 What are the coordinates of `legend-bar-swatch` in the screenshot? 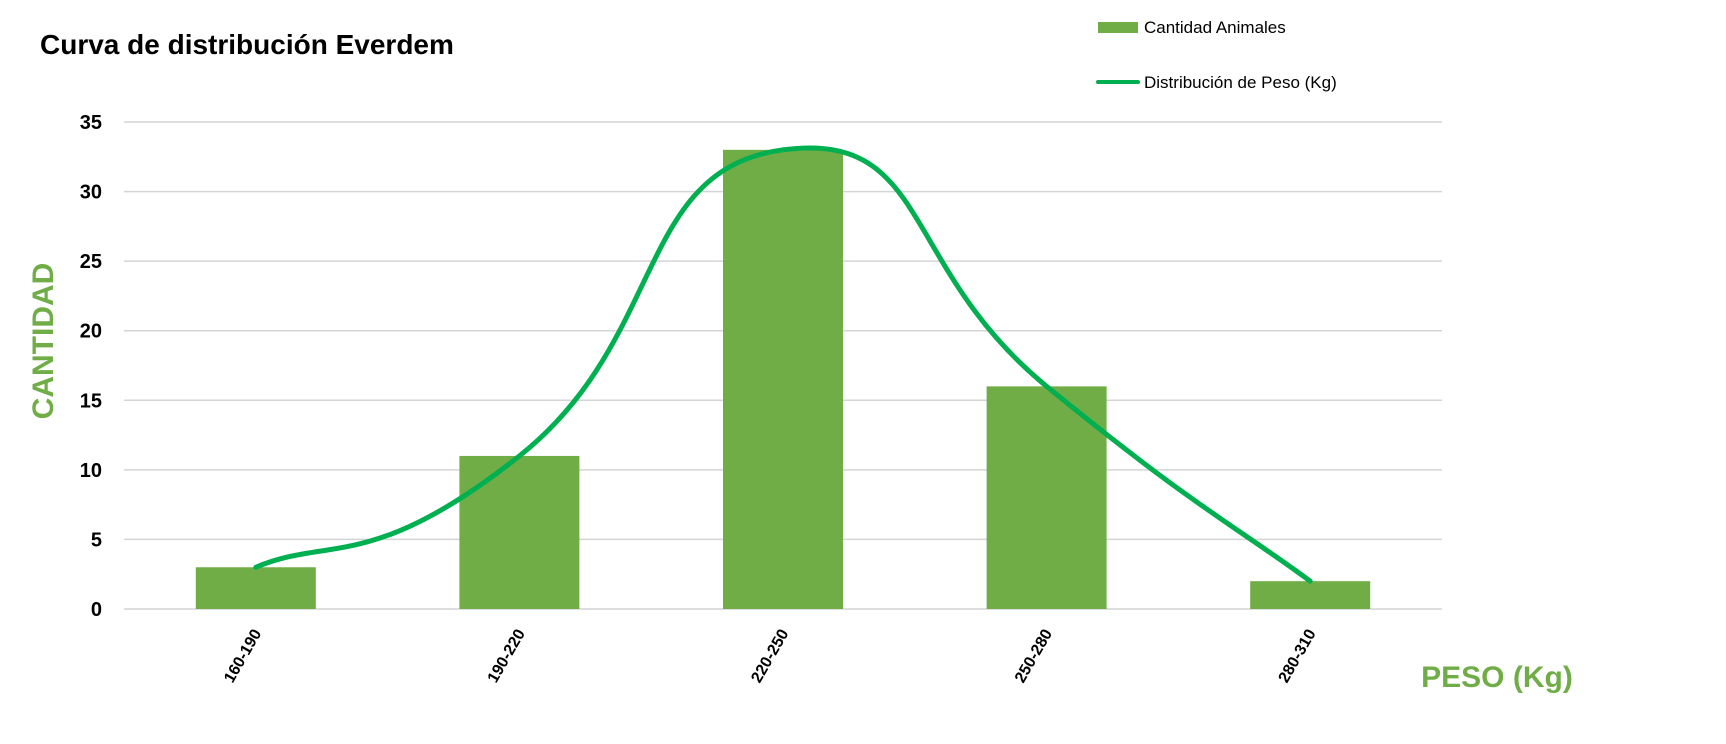 It's located at (1118, 27).